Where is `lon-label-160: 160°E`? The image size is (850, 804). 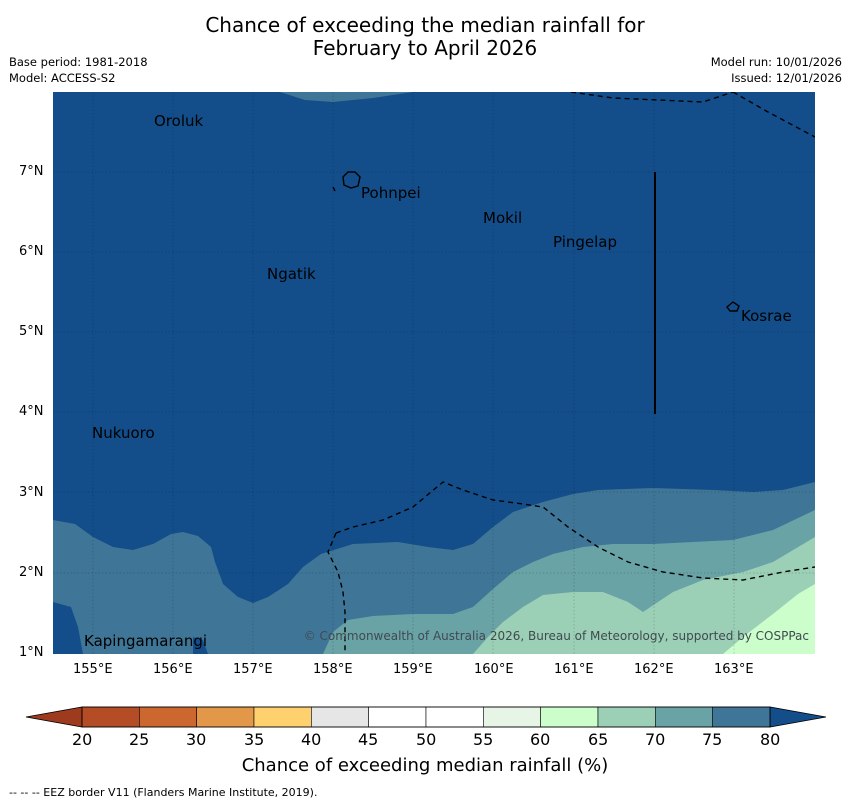 lon-label-160: 160°E is located at coordinates (494, 669).